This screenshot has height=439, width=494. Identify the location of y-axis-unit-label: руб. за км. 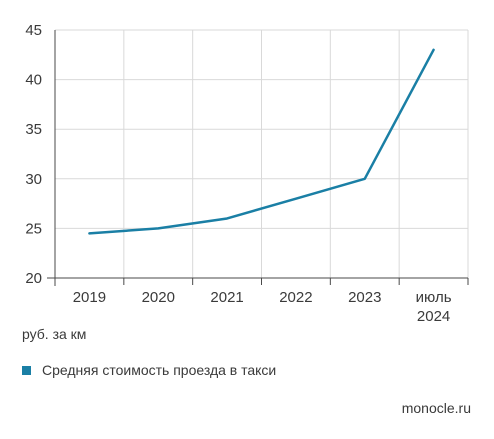
(54, 334).